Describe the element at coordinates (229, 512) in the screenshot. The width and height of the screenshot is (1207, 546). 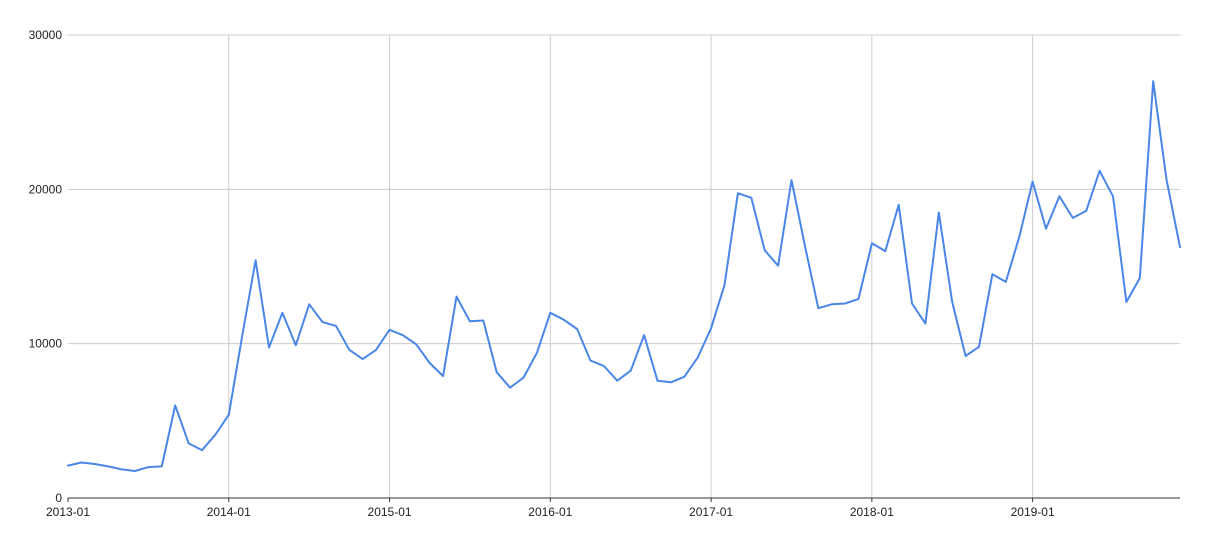
I see `x-tick-label: 2014-01` at that location.